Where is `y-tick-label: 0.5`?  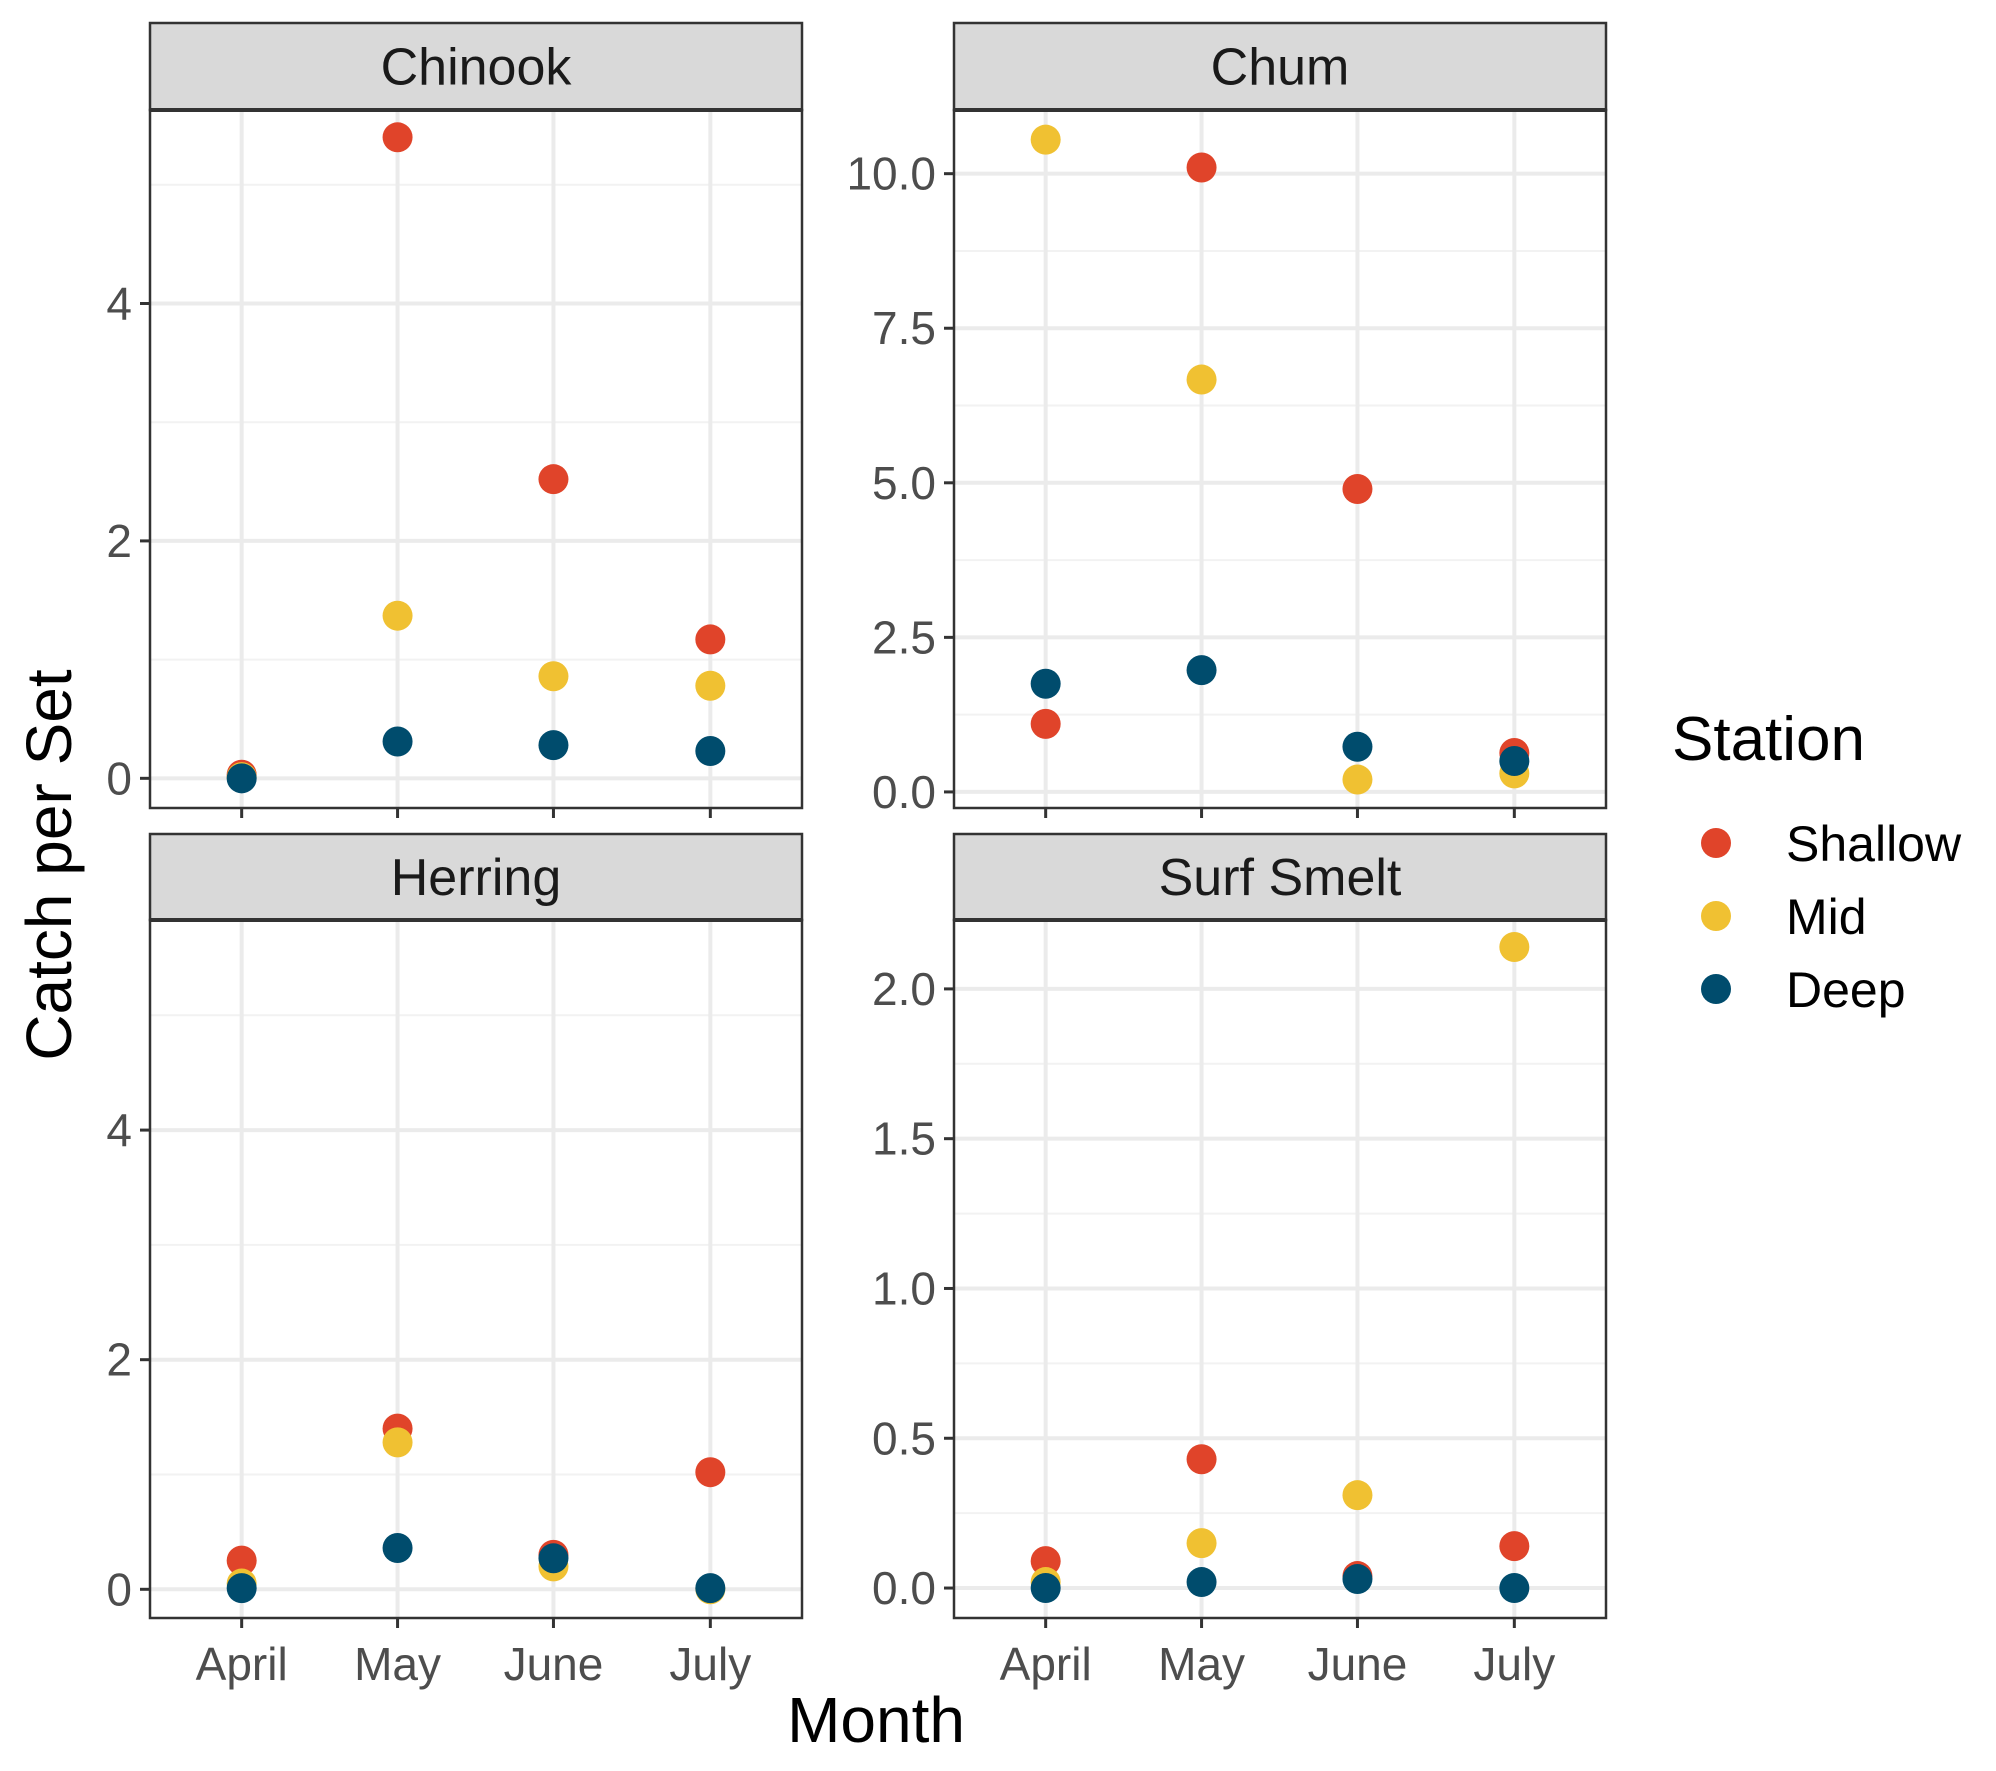
y-tick-label: 0.5 is located at coordinates (904, 1438).